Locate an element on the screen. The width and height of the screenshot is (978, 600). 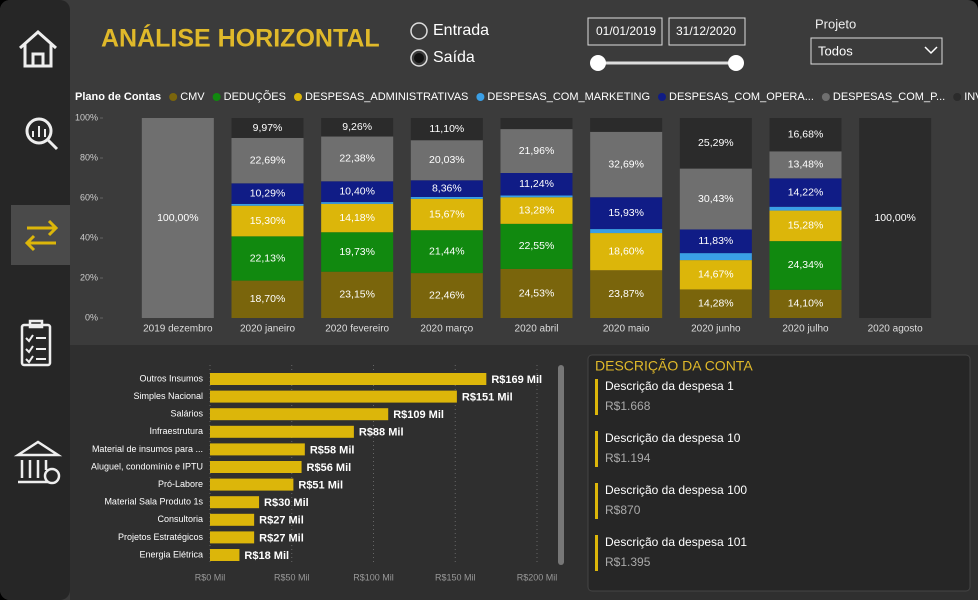
date-end: 31/12/2020 is located at coordinates (706, 31).